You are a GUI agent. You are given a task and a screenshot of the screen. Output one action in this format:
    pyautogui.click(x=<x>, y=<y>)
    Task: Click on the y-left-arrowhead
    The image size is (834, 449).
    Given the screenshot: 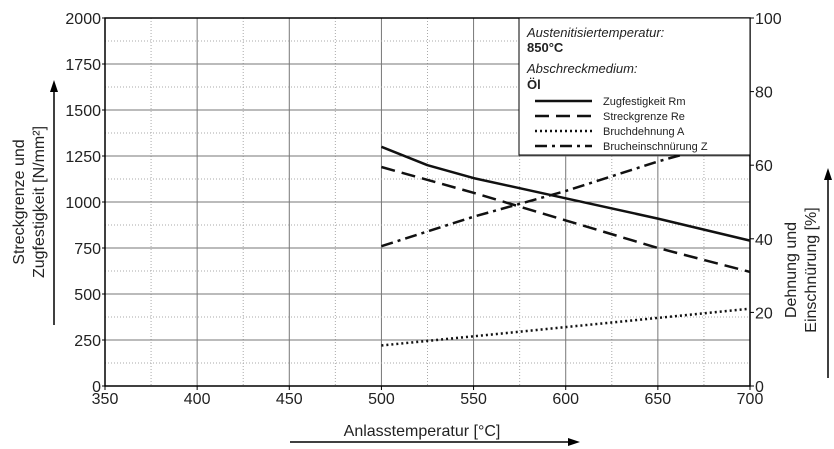 What is the action you would take?
    pyautogui.click(x=54, y=86)
    